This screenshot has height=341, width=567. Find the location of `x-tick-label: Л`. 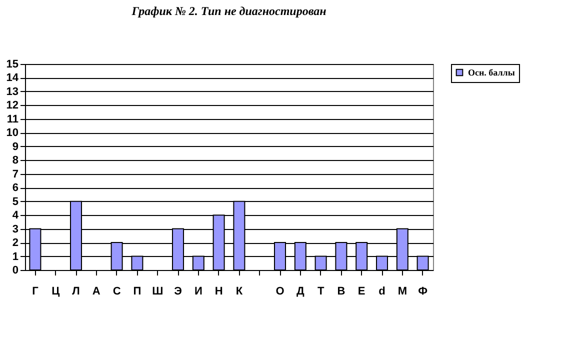

x-tick-label: Л is located at coordinates (76, 292).